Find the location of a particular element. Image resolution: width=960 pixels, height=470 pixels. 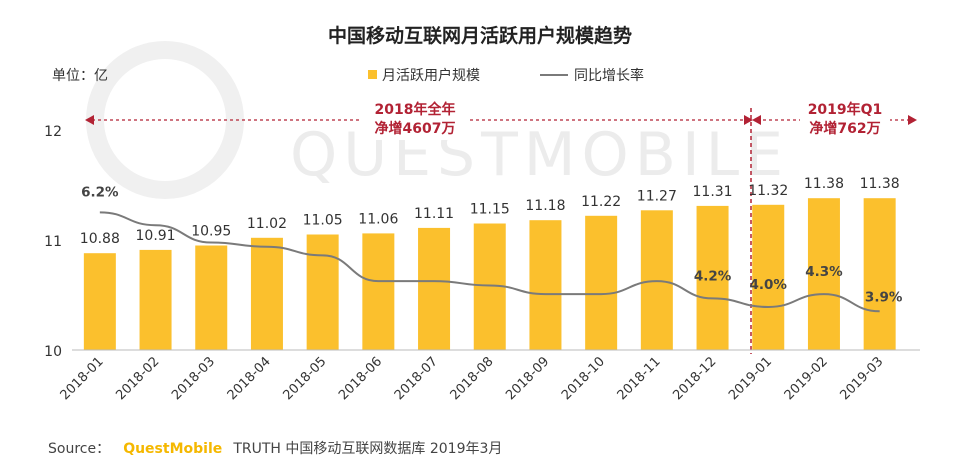

x-tick-label: 2018-07 is located at coordinates (416, 378).